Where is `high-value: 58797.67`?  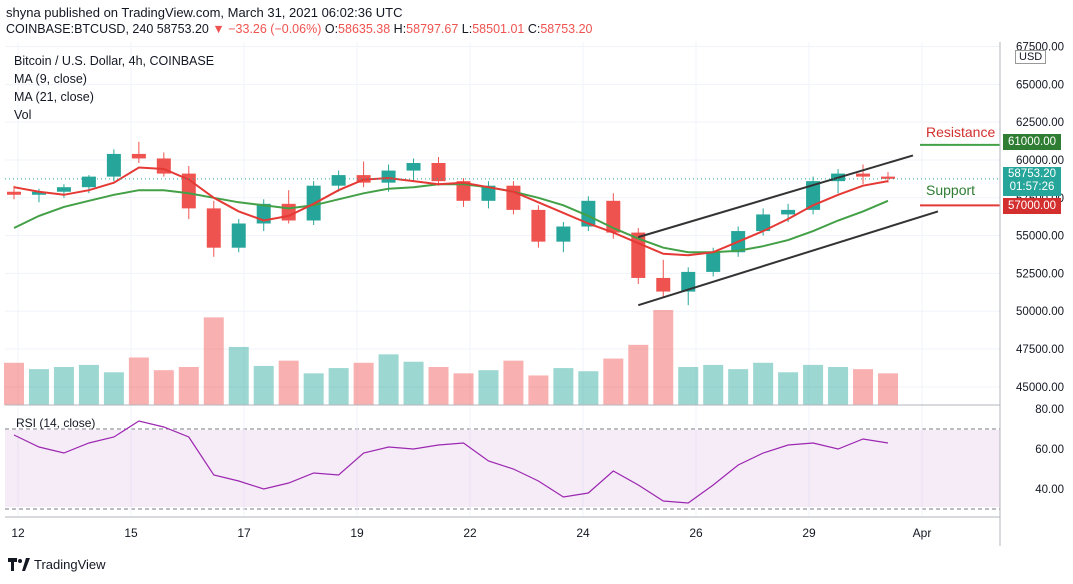
high-value: 58797.67 is located at coordinates (432, 29).